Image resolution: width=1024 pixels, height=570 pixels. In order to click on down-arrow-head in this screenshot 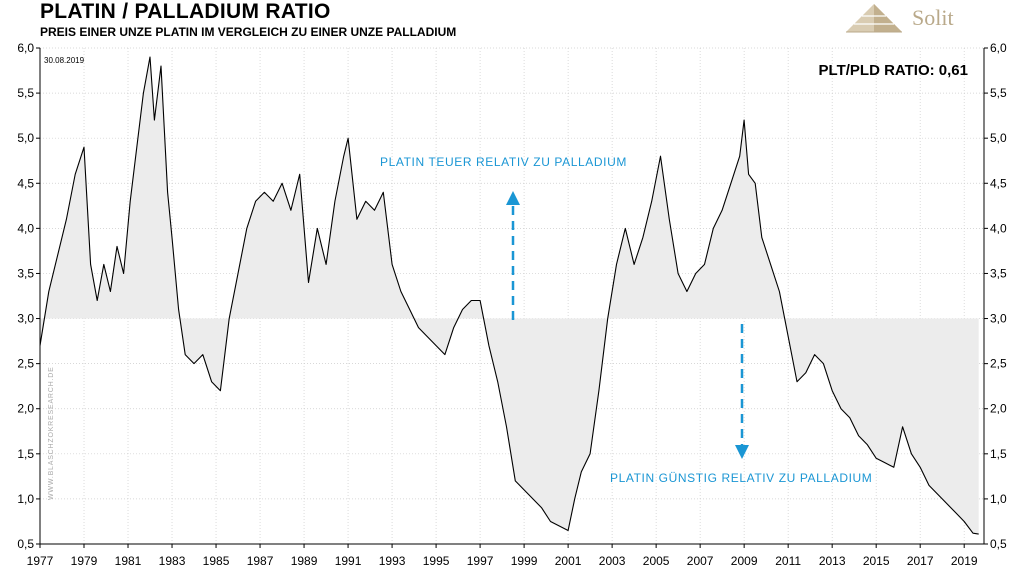, I will do `click(742, 452)`.